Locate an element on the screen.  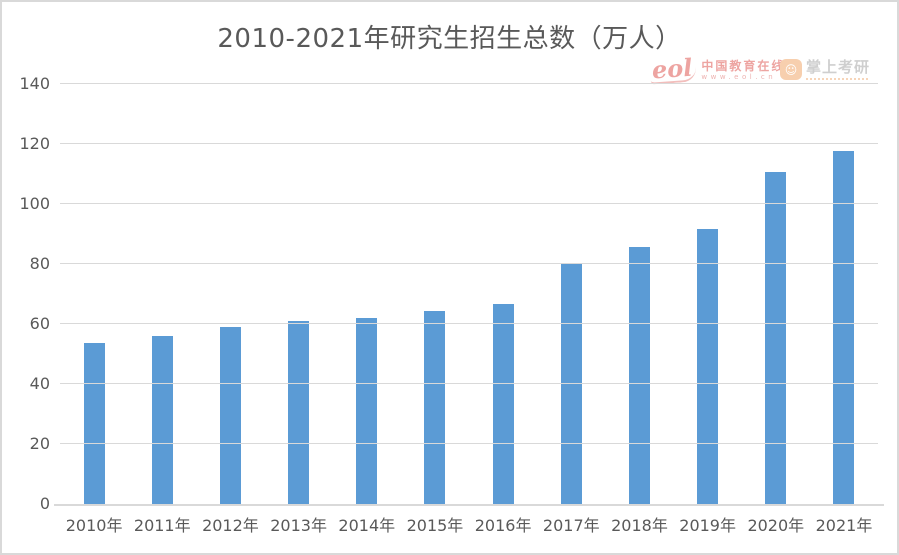
x-tick-label: 2018年 is located at coordinates (639, 525).